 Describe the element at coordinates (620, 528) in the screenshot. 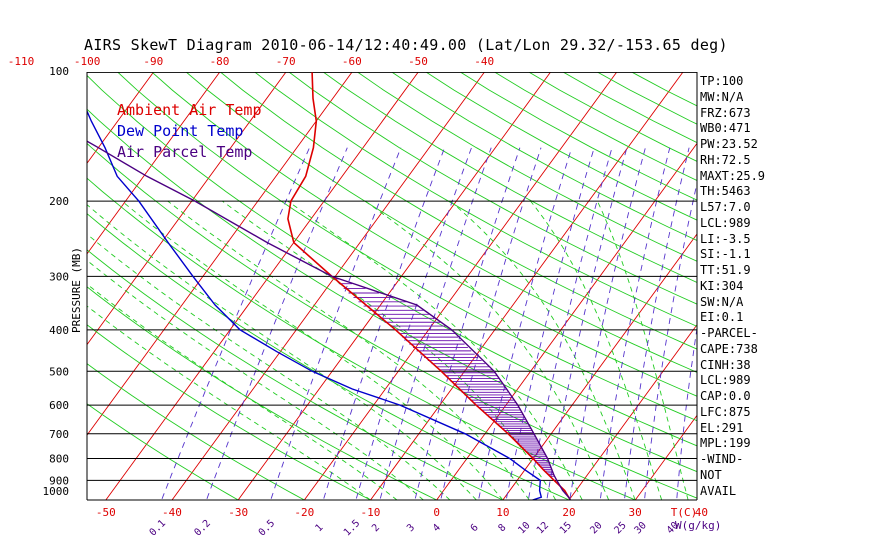

I see `mixing-ratio-label: 25` at that location.